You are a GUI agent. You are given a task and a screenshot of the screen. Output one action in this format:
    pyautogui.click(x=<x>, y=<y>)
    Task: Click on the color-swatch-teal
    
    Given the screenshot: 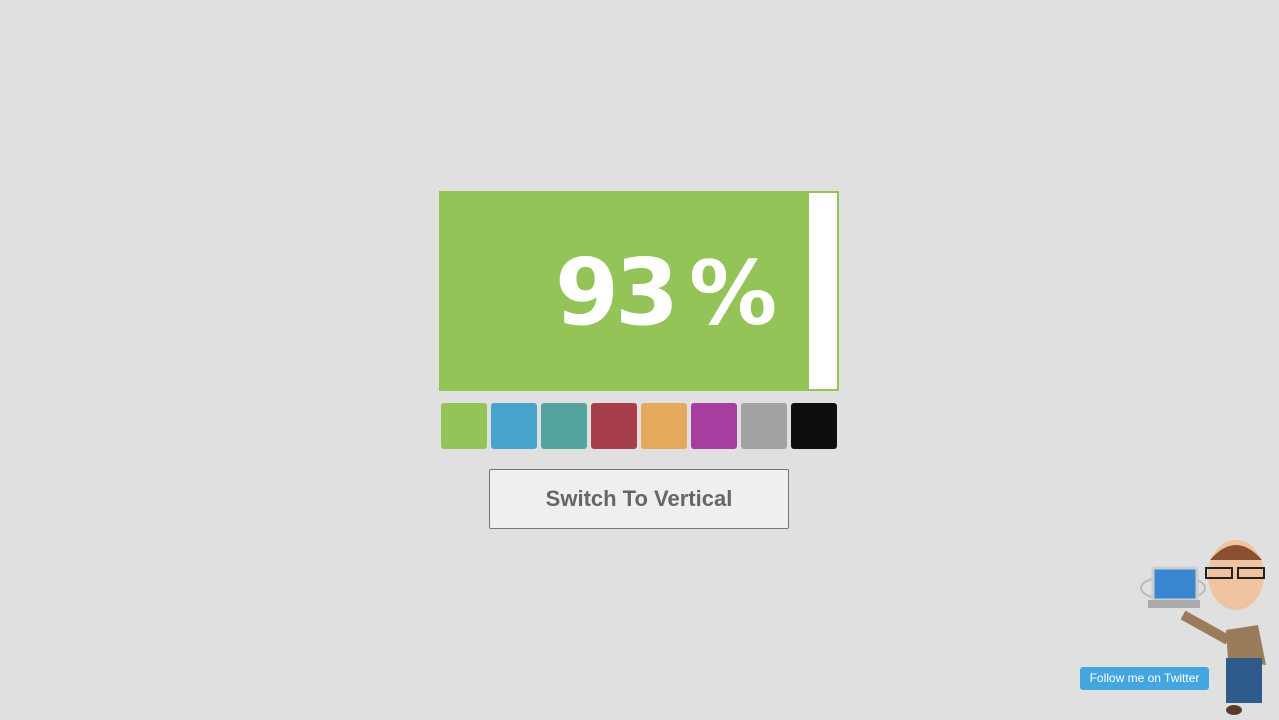 What is the action you would take?
    pyautogui.click(x=564, y=426)
    